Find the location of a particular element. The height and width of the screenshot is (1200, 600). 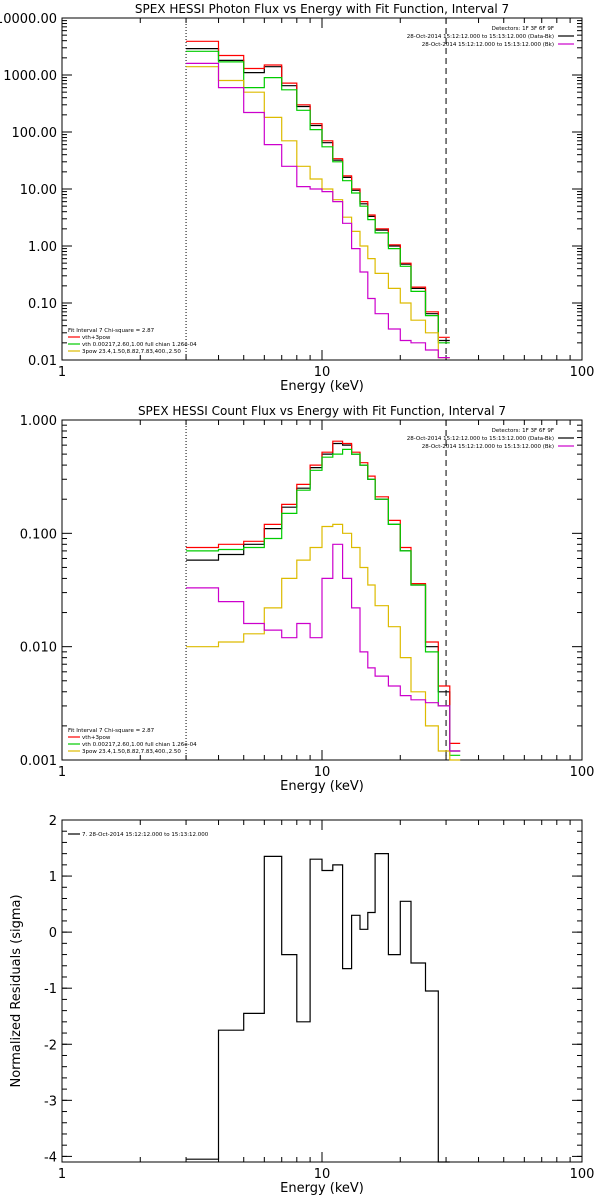

y-tick-label: -1 is located at coordinates (50, 989).